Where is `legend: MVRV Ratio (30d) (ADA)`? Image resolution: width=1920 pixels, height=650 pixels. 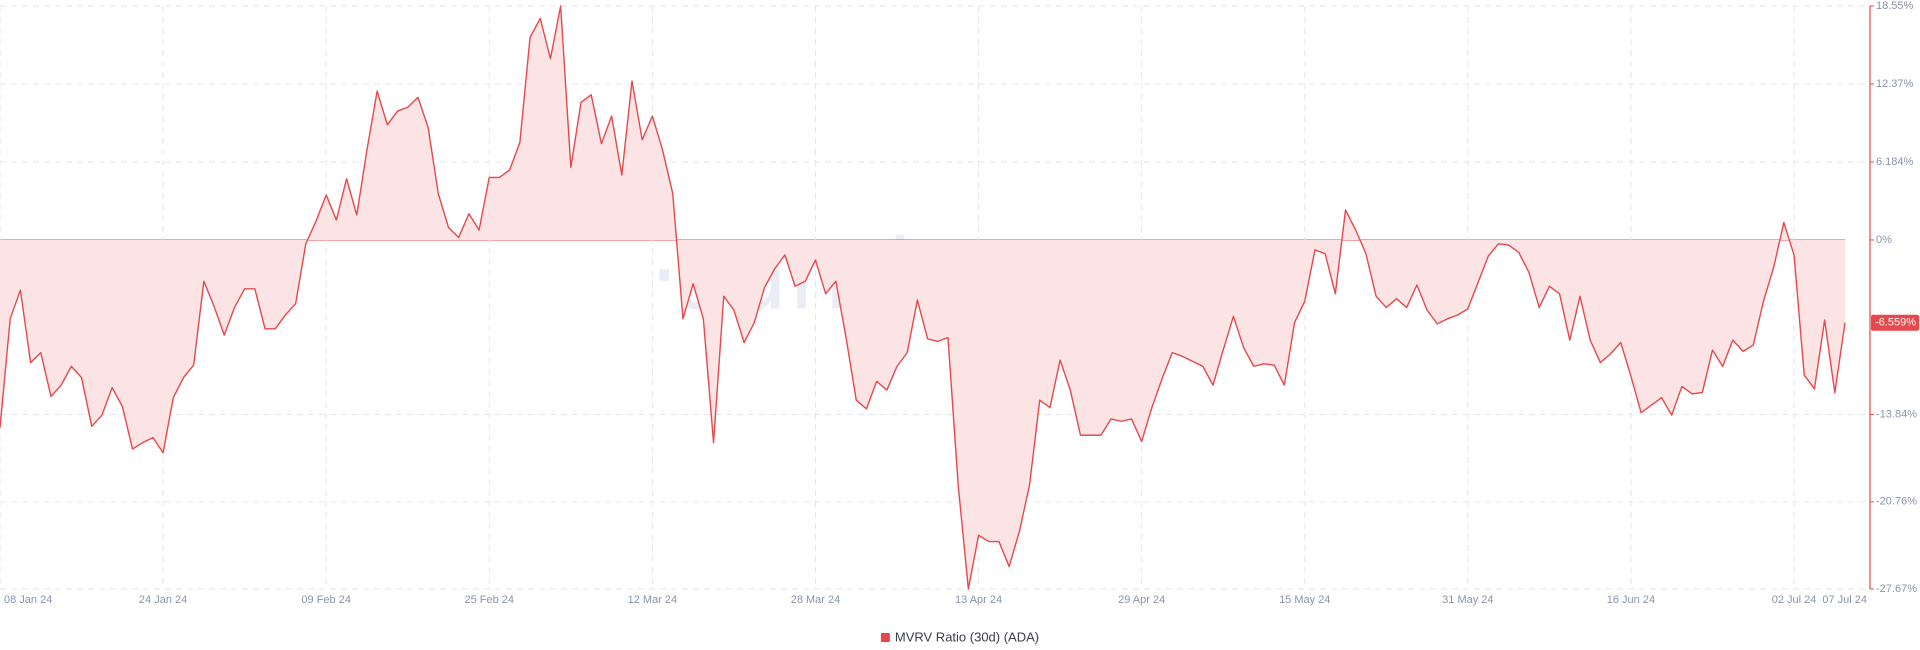
legend: MVRV Ratio (30d) (ADA) is located at coordinates (959, 636).